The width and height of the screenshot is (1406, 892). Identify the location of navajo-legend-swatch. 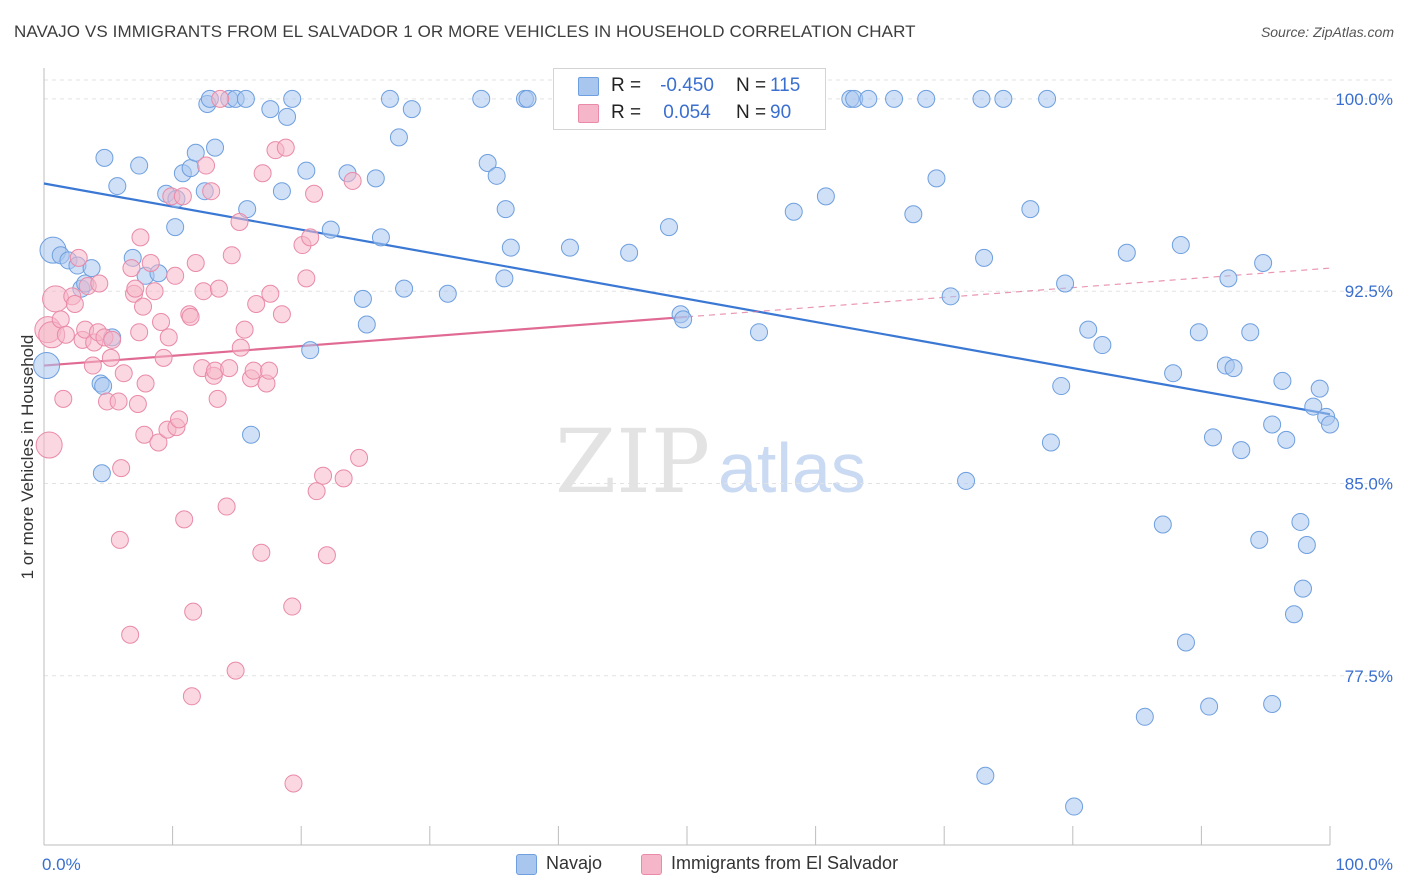
(526, 864).